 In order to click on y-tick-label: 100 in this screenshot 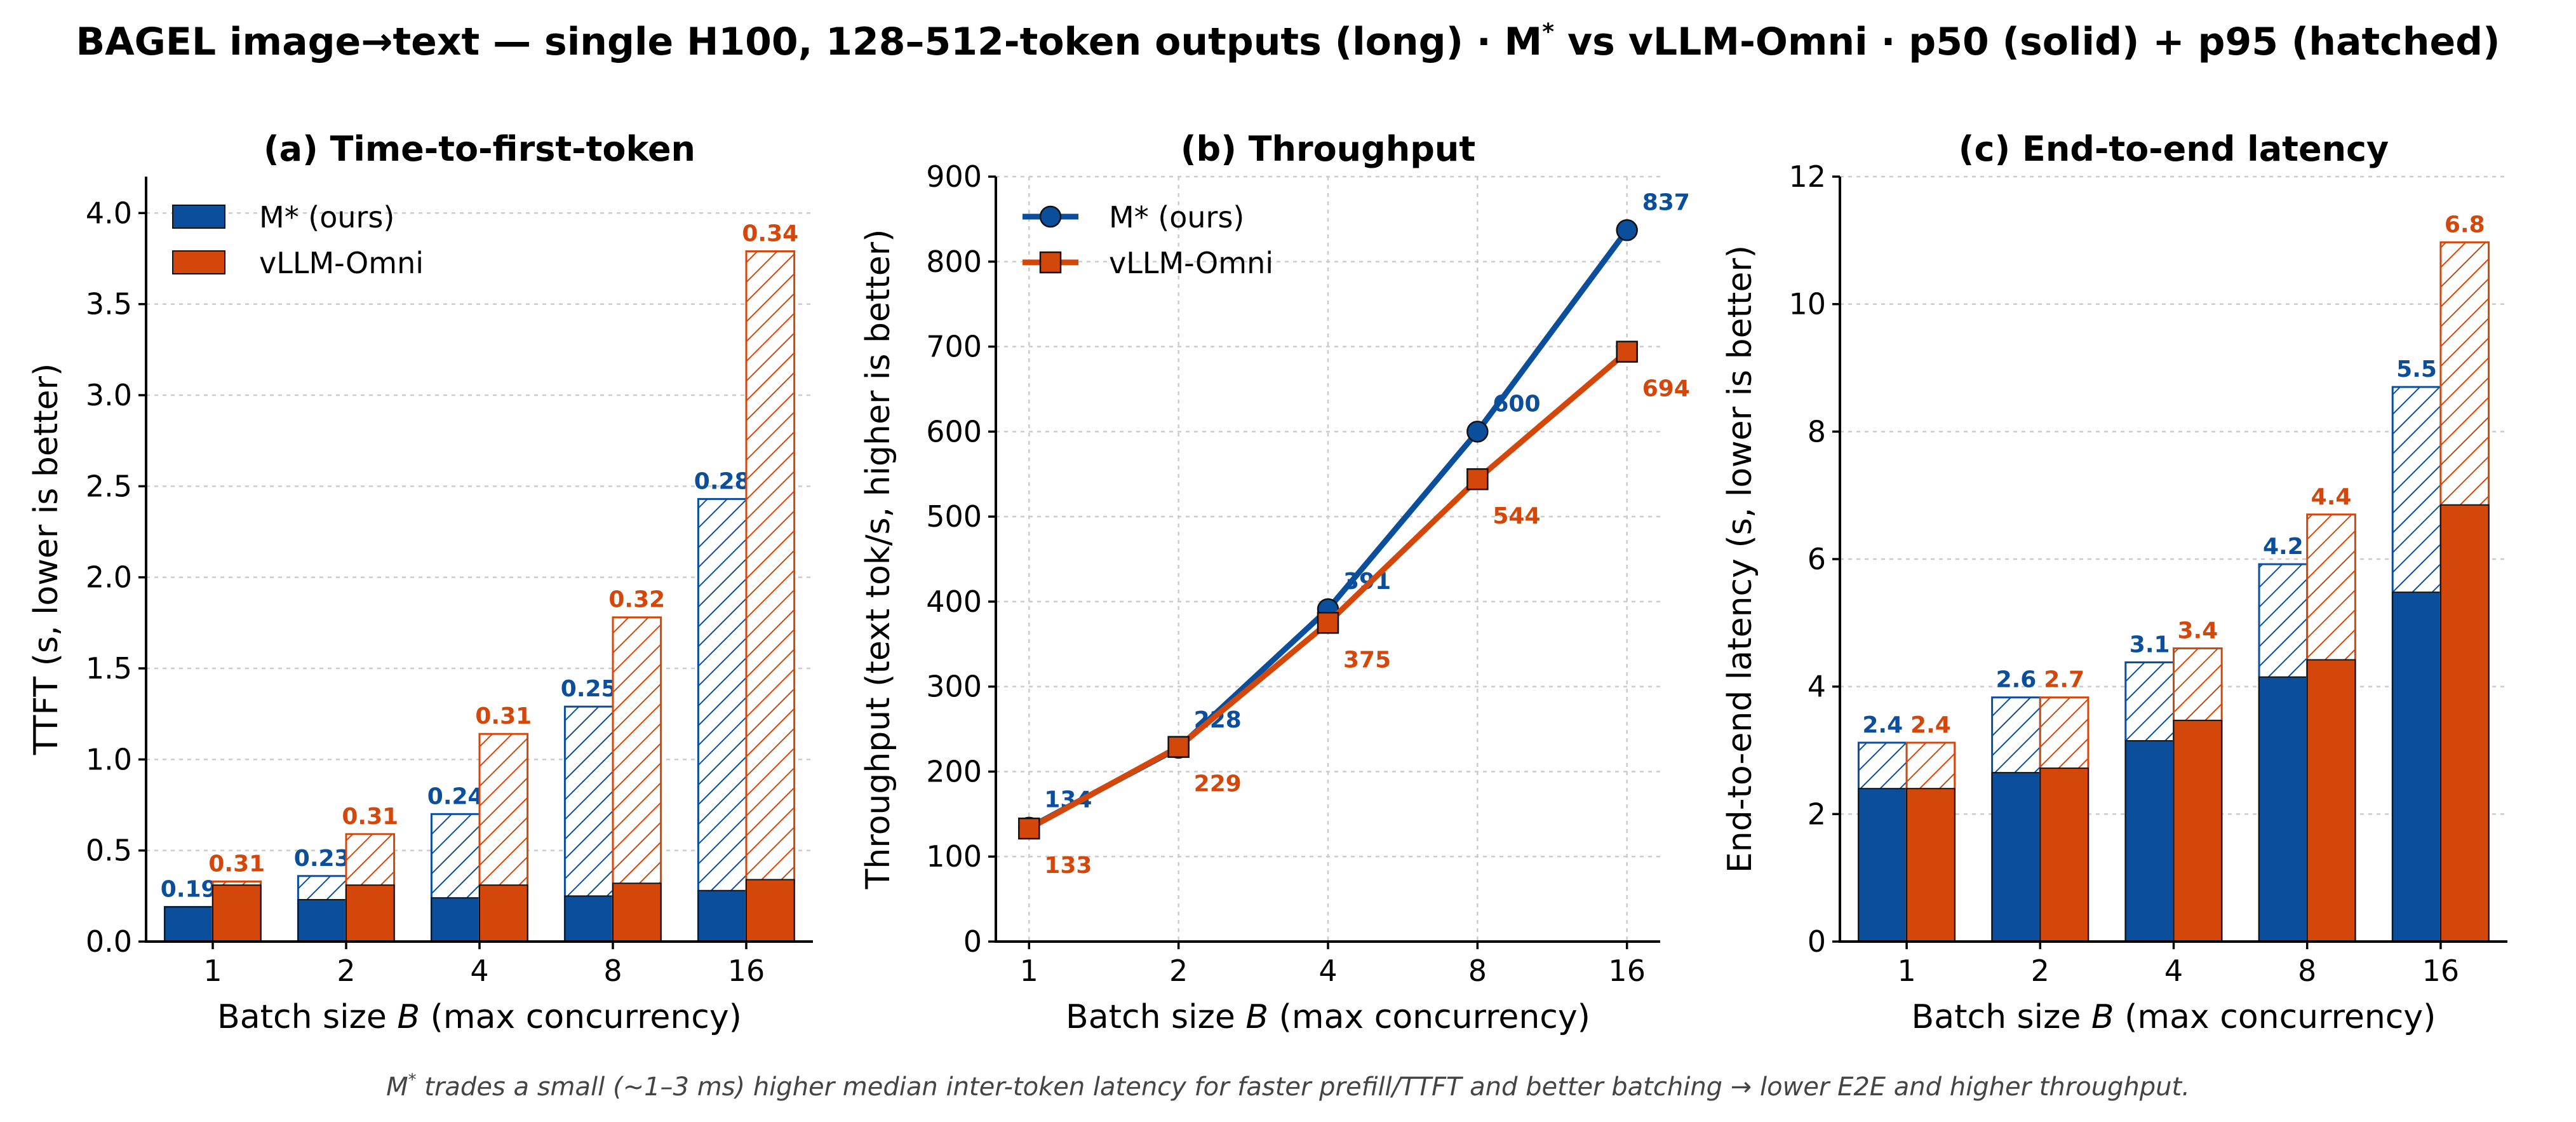, I will do `click(954, 856)`.